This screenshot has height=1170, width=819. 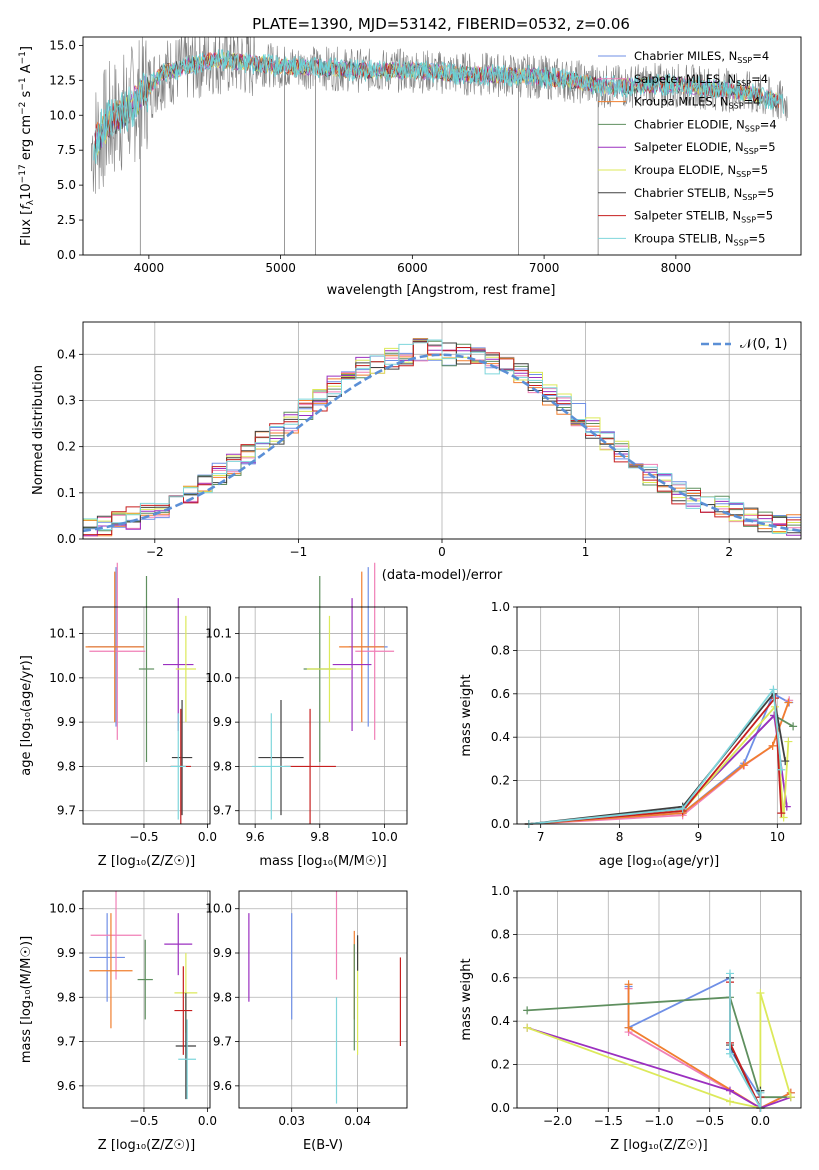 I want to click on legend-text: Salpeter ELODIE, N, so click(x=689, y=147).